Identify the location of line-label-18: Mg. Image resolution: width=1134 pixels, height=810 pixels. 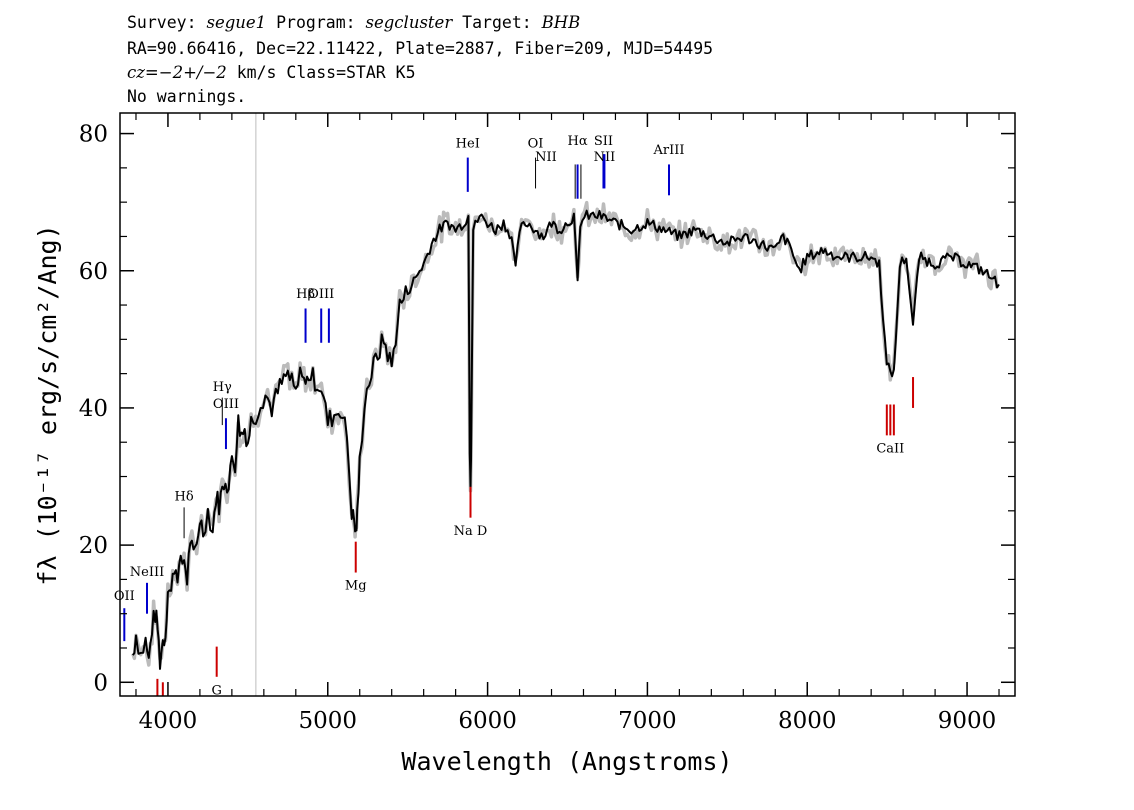
(356, 586).